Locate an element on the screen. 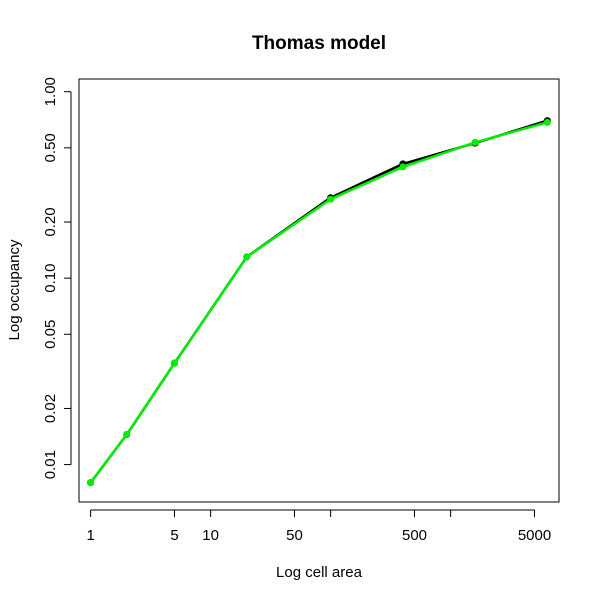 The height and width of the screenshot is (600, 600). y-tick-label: 0.05 is located at coordinates (50, 334).